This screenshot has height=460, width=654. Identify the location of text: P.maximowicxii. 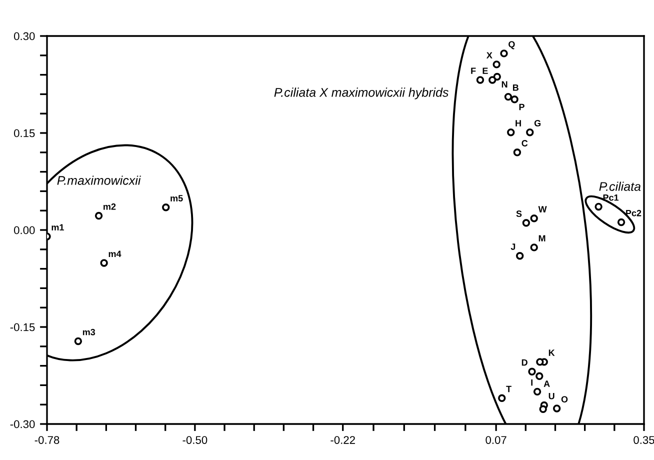
(99, 180).